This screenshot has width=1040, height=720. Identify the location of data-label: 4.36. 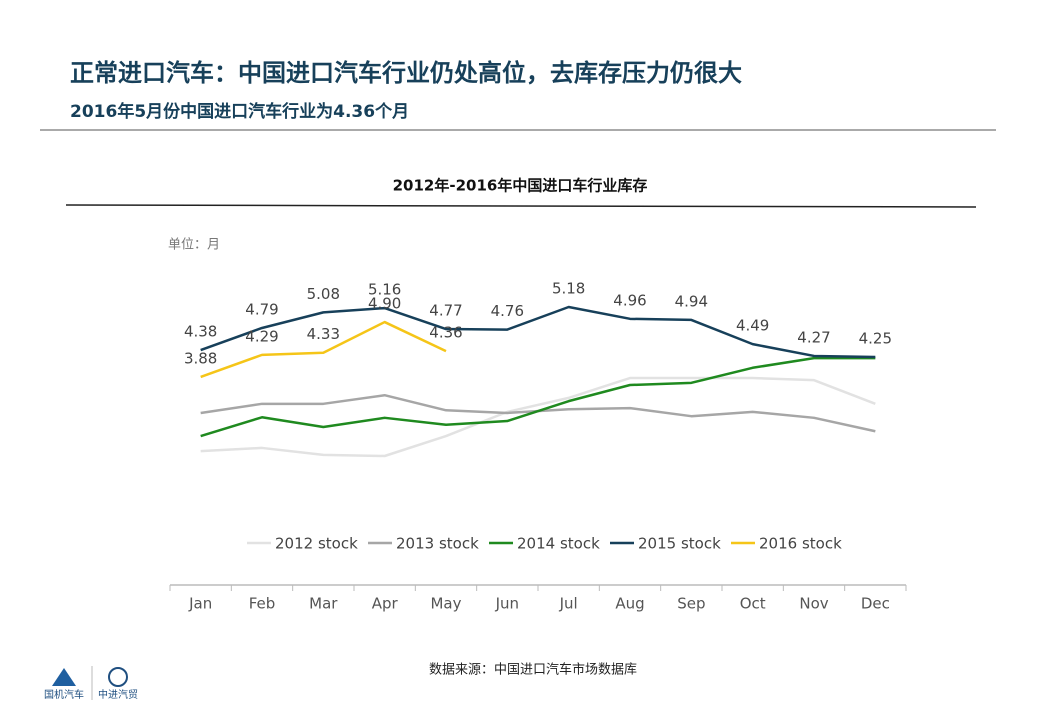
(445, 333).